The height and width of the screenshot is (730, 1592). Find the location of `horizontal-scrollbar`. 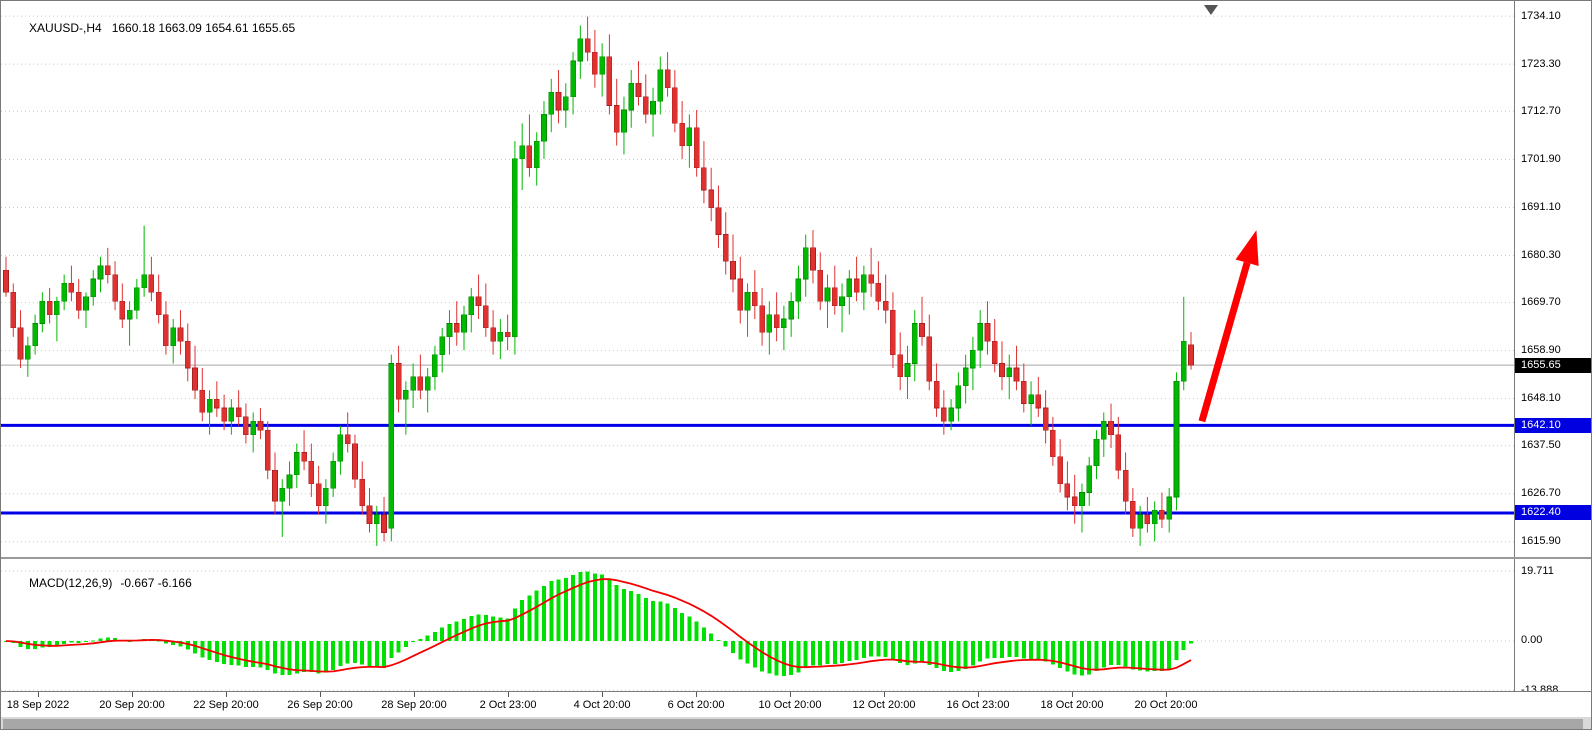

horizontal-scrollbar is located at coordinates (796, 723).